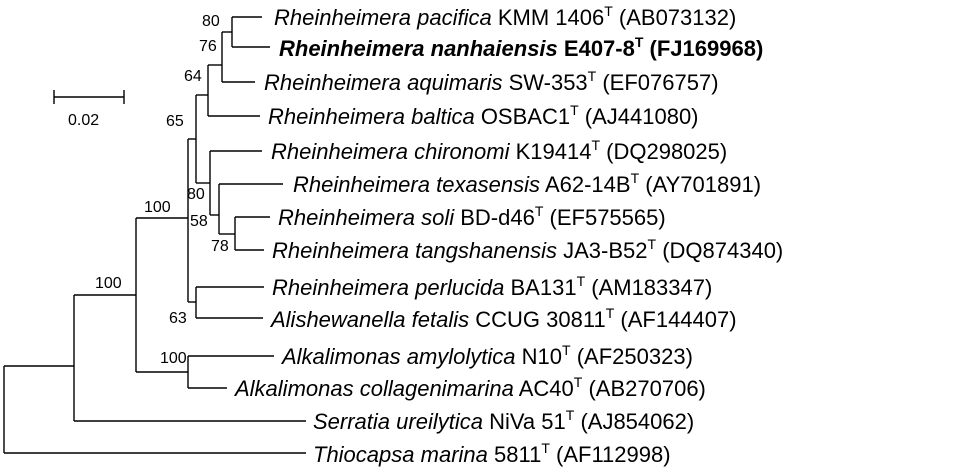 The image size is (959, 476). Describe the element at coordinates (486, 355) in the screenshot. I see `taxon-label: Alkalimonas amylolytica N10T (AF250323)` at that location.